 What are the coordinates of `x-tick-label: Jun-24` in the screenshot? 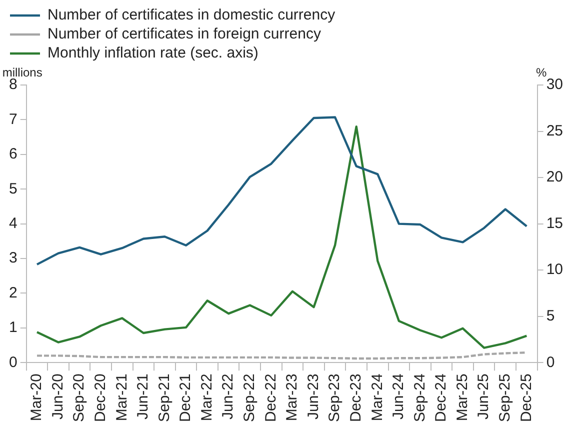 It's located at (399, 397).